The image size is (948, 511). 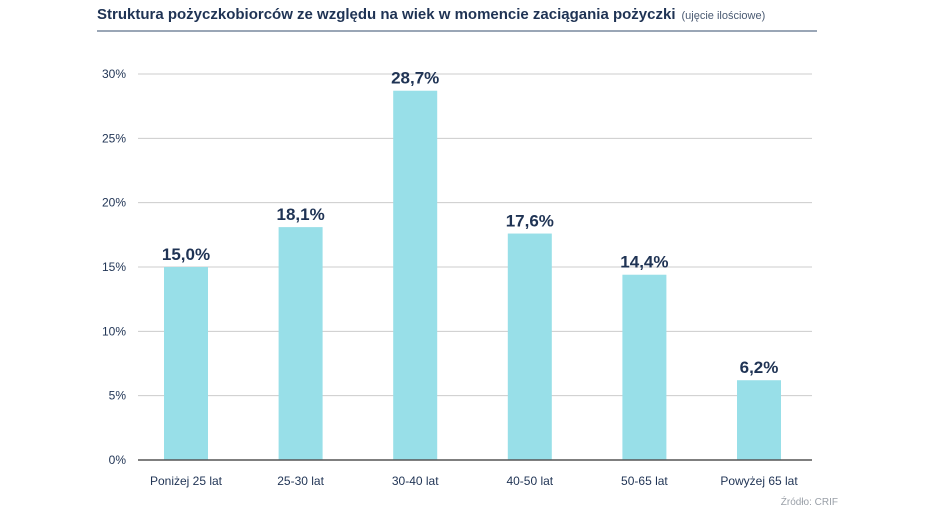 I want to click on y-tick-label: 15%, so click(x=114, y=267).